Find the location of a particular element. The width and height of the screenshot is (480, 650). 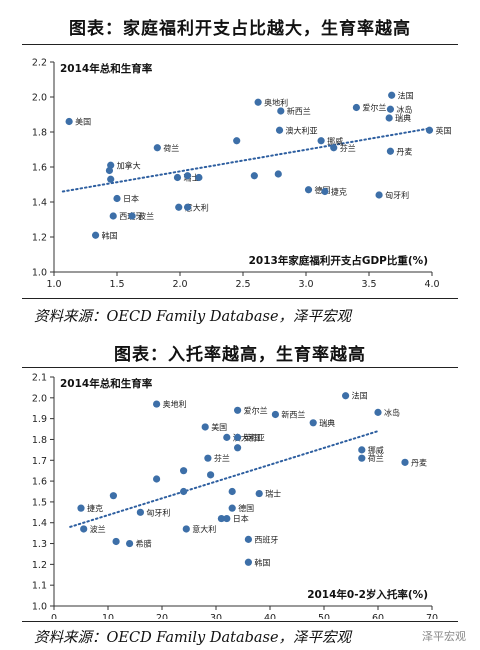

point-label: 澳大利亚 is located at coordinates (249, 437).